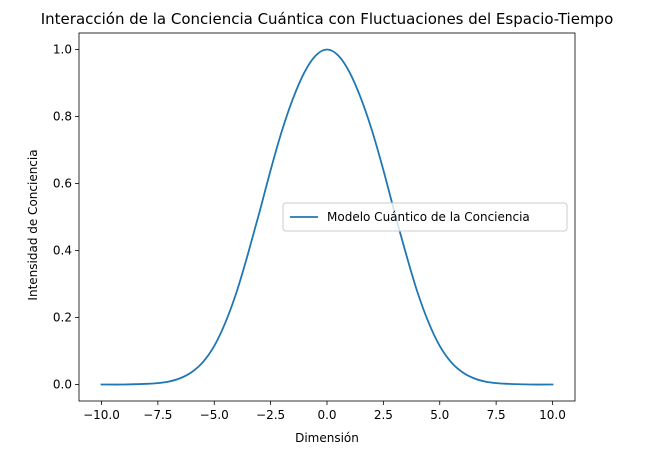 The width and height of the screenshot is (652, 455). Describe the element at coordinates (62, 385) in the screenshot. I see `y-tick-label: 0.0` at that location.